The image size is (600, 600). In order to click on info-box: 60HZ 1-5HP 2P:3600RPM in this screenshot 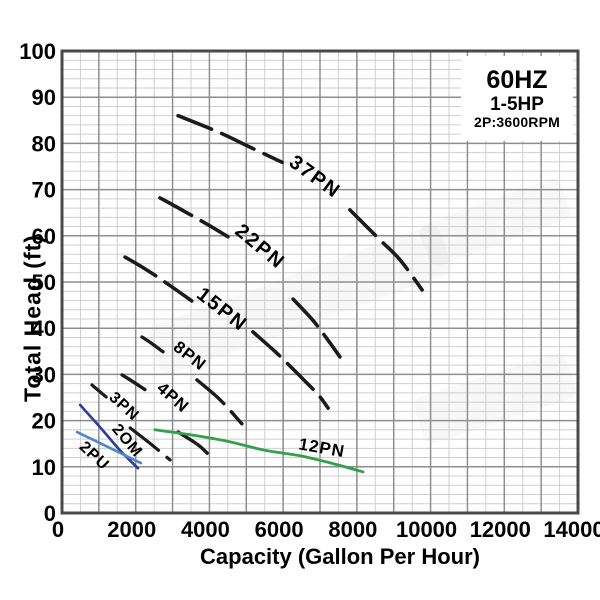, I will do `click(517, 98)`.